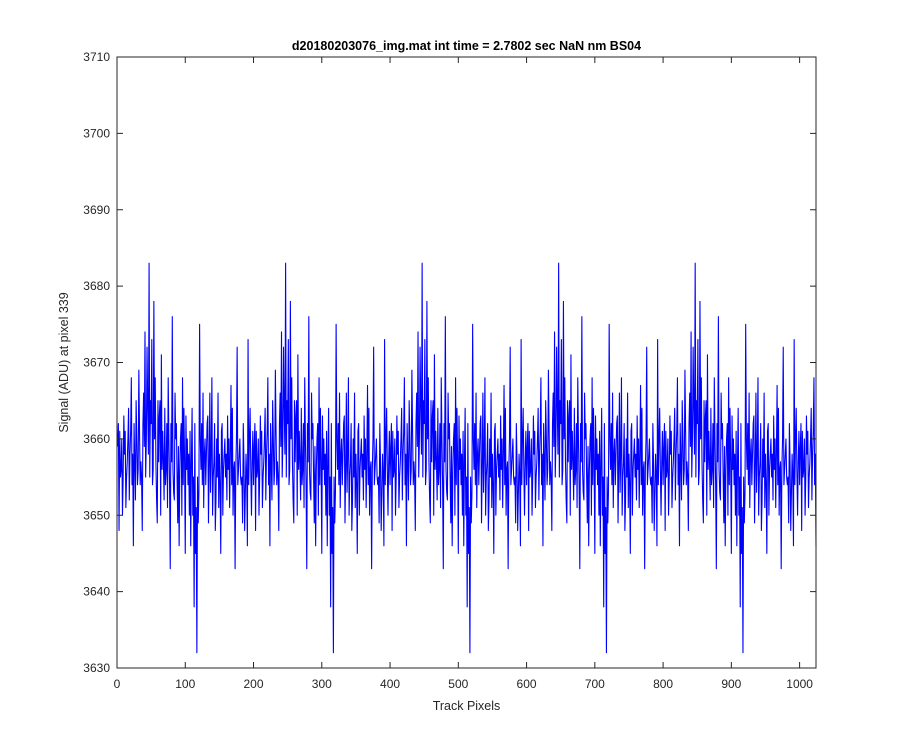  Describe the element at coordinates (96, 286) in the screenshot. I see `y-tick-label: 3680` at that location.